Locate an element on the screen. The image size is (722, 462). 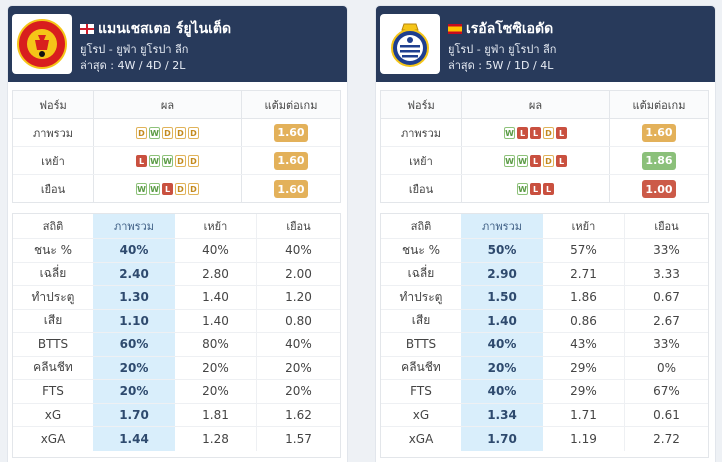
stat-away: 20% is located at coordinates (298, 367).